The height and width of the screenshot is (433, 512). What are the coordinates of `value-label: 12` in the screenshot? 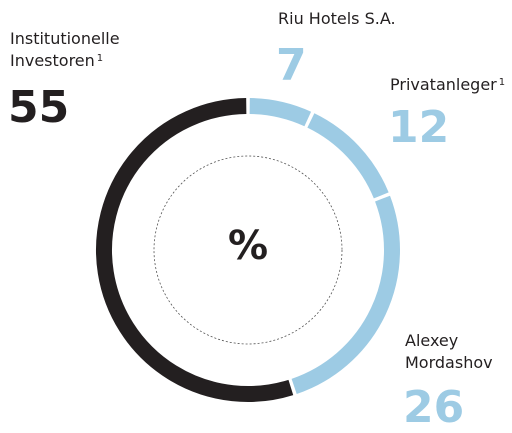 It's located at (419, 127).